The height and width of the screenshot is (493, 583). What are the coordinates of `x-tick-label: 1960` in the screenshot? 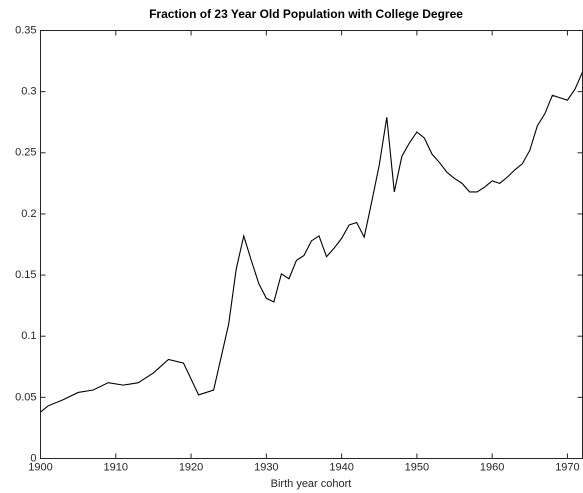 It's located at (492, 467).